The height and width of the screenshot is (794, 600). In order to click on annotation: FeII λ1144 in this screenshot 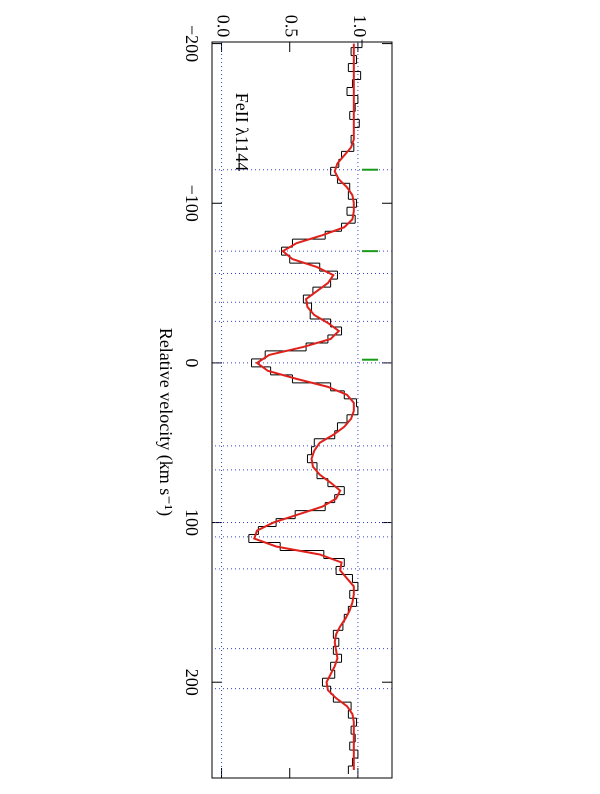, I will do `click(242, 132)`.